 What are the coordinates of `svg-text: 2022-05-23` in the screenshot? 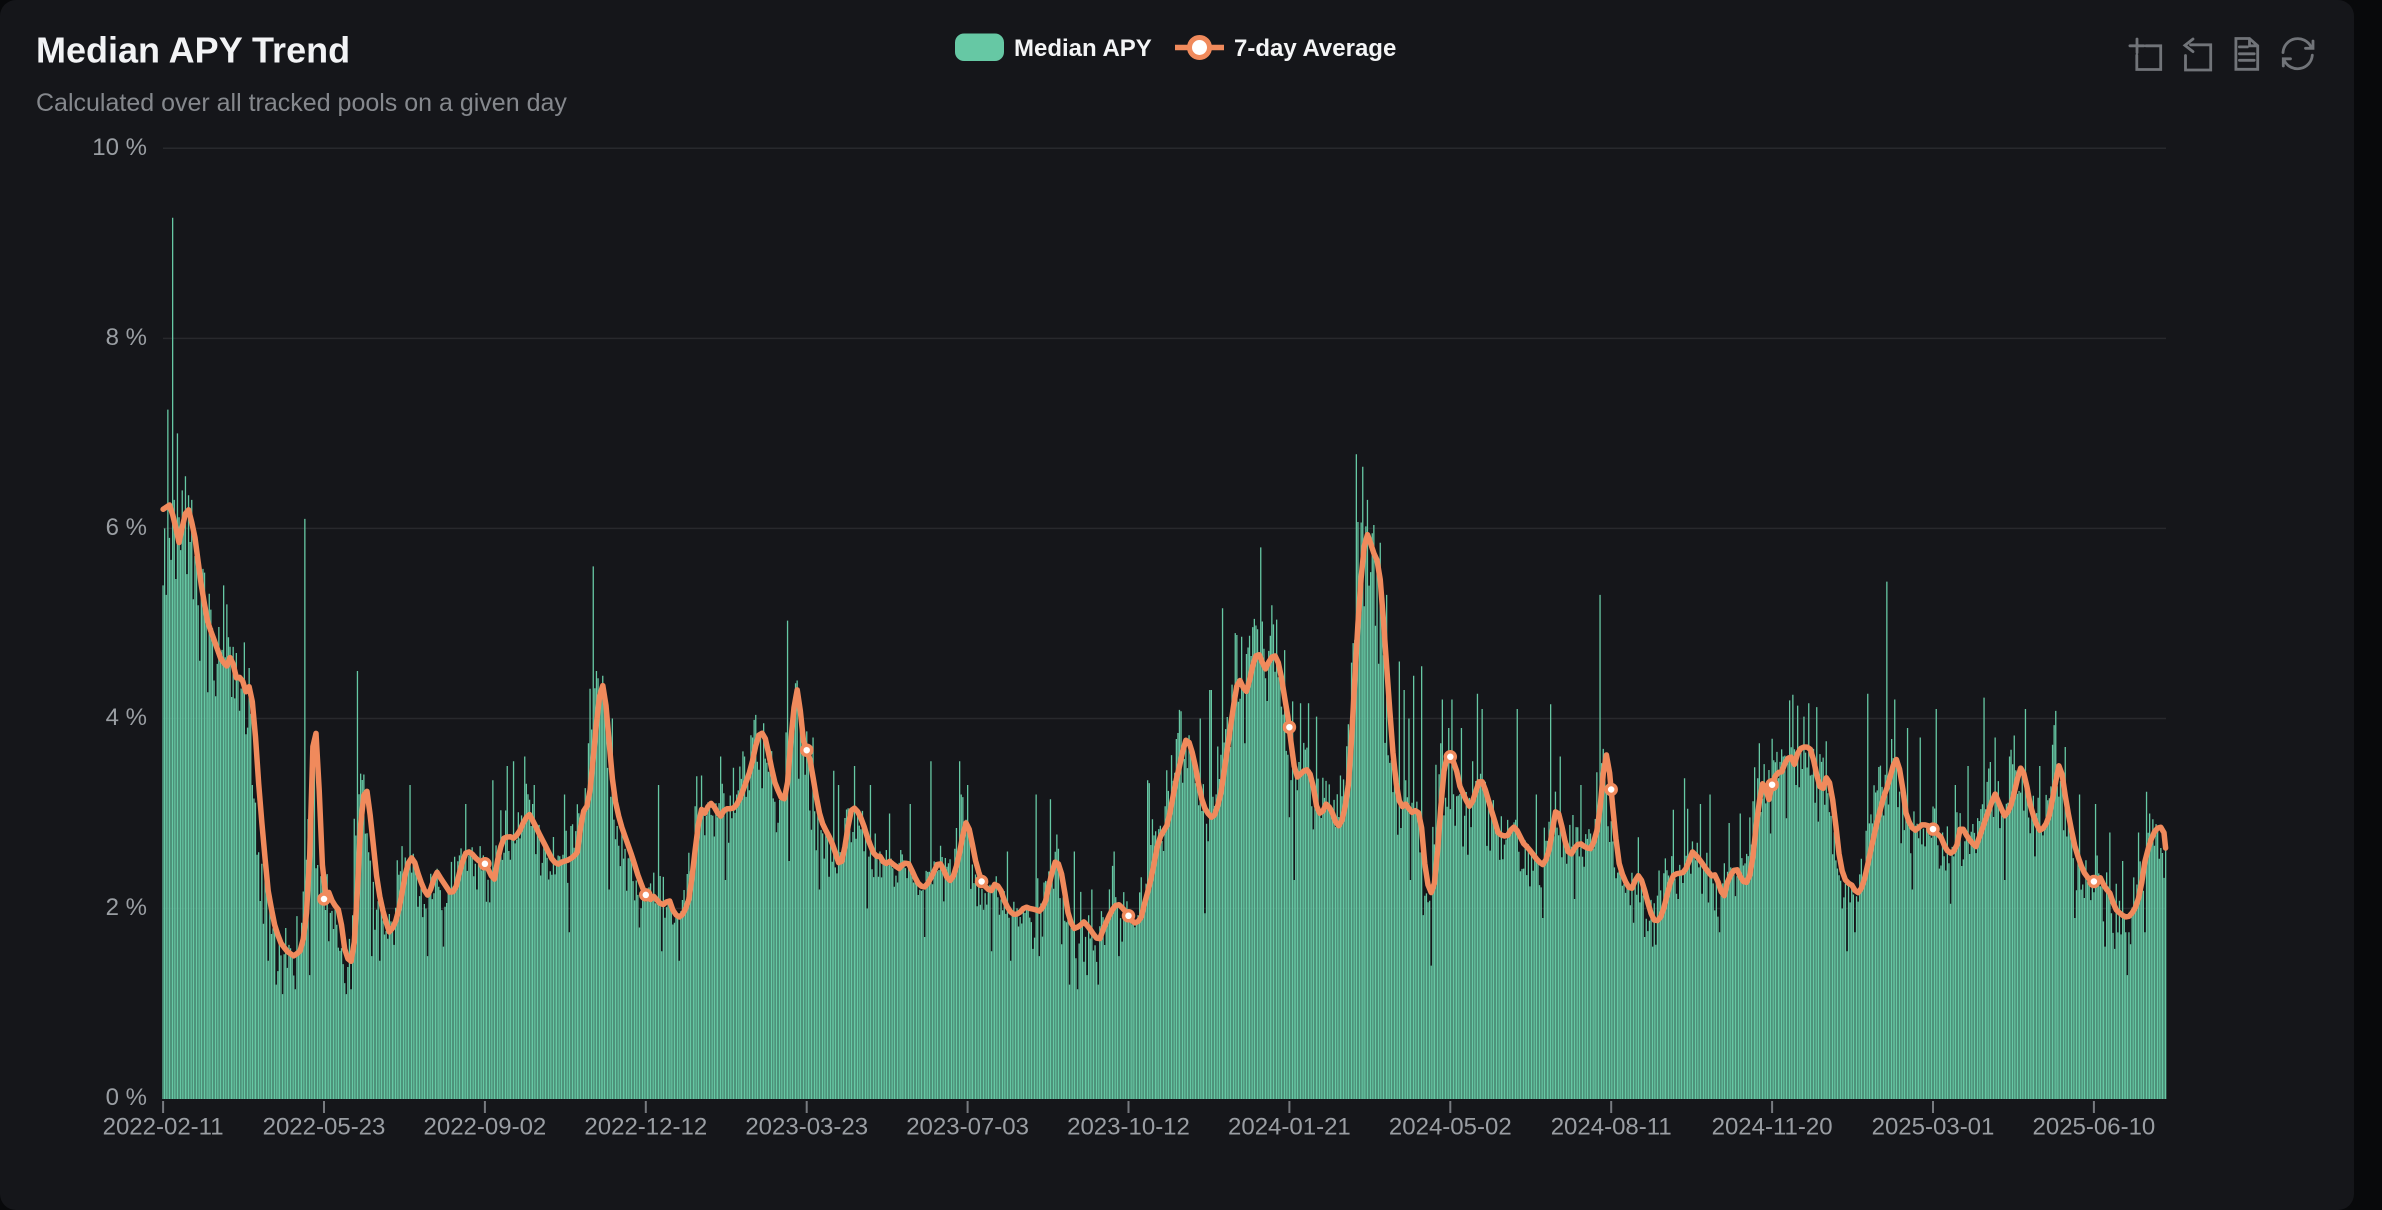 It's located at (324, 1127).